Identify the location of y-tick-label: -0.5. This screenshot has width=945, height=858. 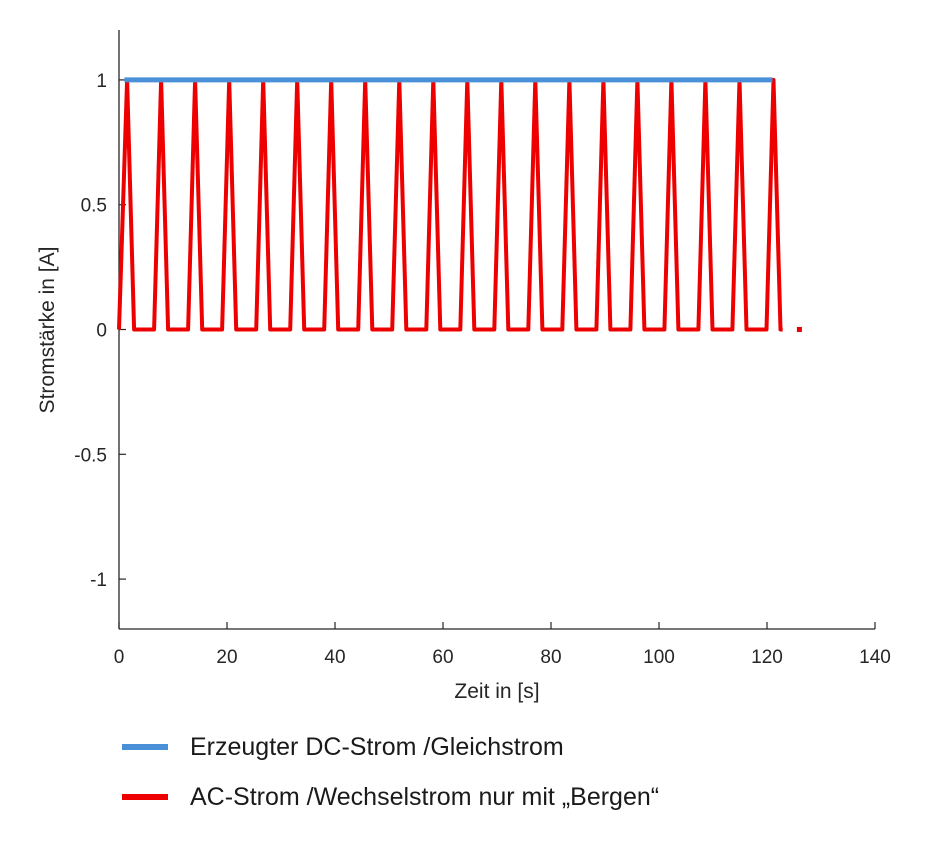
(90, 455).